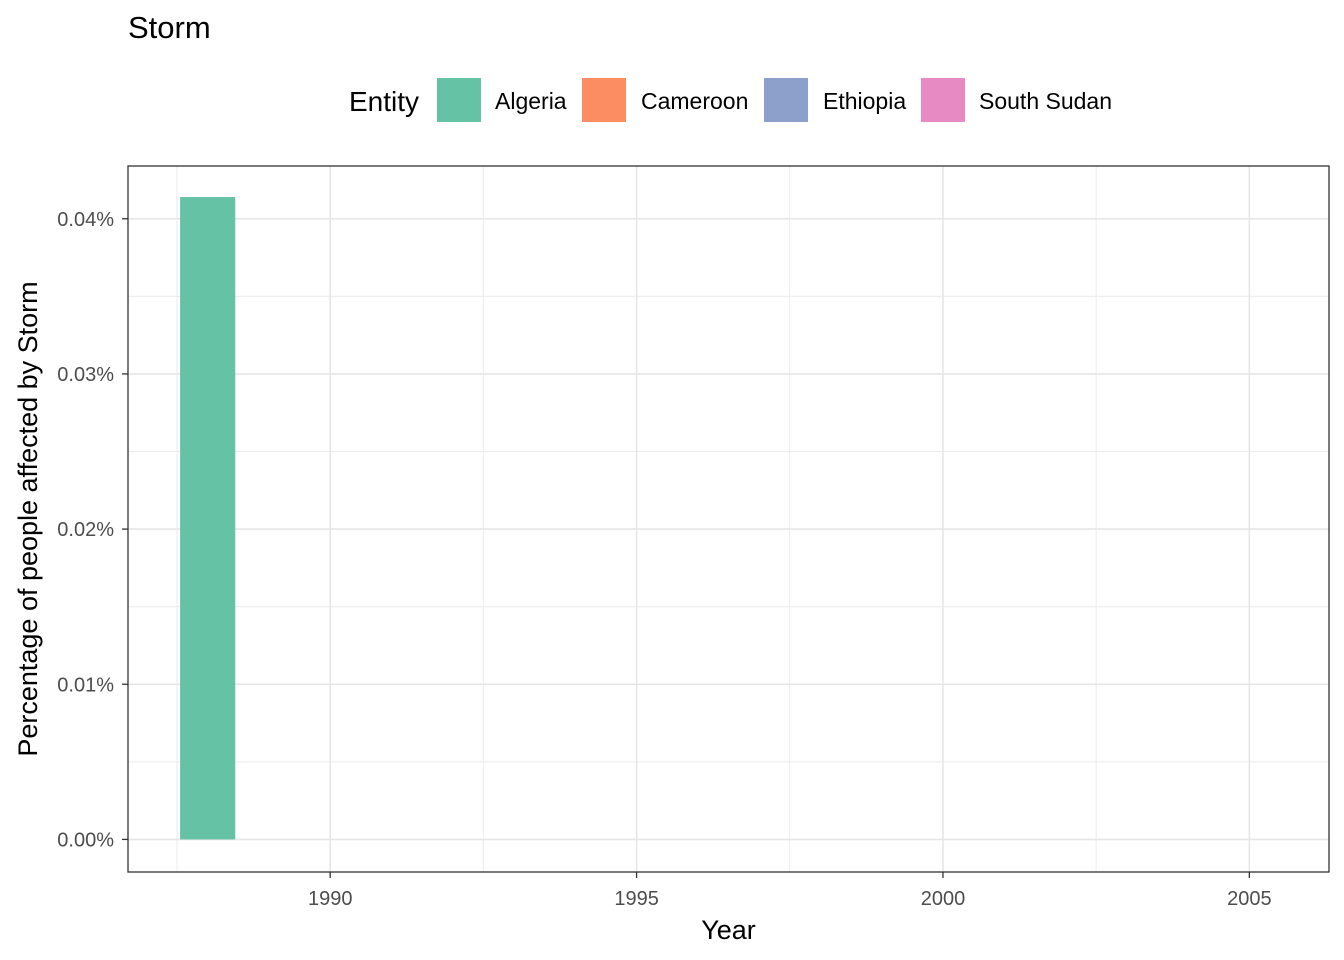 The image size is (1344, 960). Describe the element at coordinates (330, 899) in the screenshot. I see `x-tick-label: 1990` at that location.